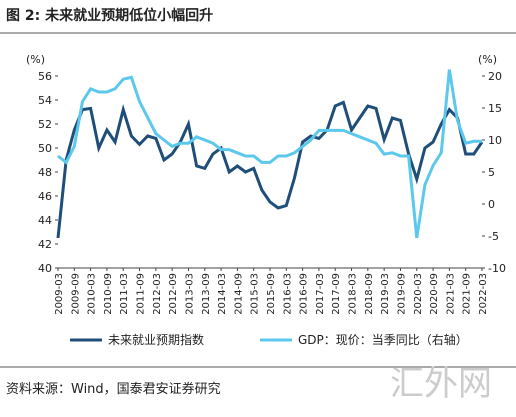  Describe the element at coordinates (45, 148) in the screenshot. I see `y-tick-label: 50` at that location.